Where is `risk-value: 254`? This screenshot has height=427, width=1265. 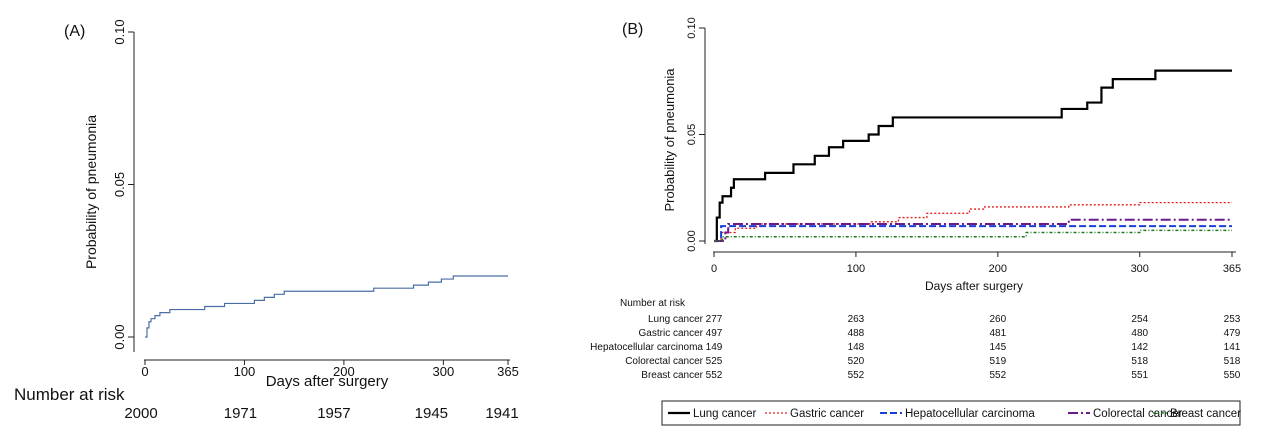
risk-value: 254 is located at coordinates (1139, 319).